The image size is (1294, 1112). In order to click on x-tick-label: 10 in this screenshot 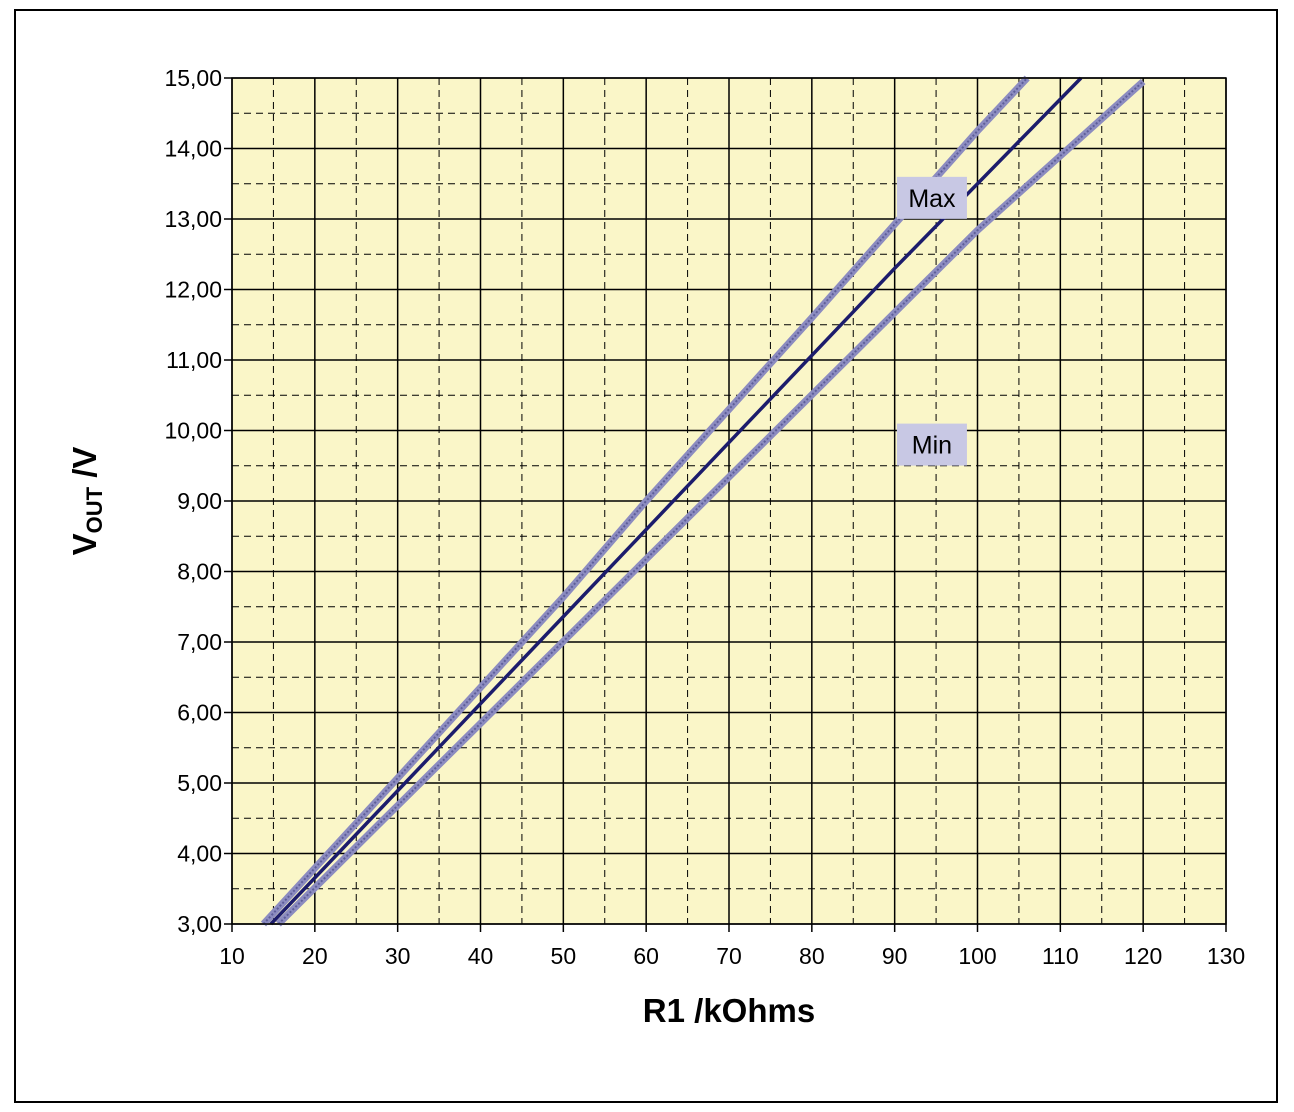, I will do `click(232, 956)`.